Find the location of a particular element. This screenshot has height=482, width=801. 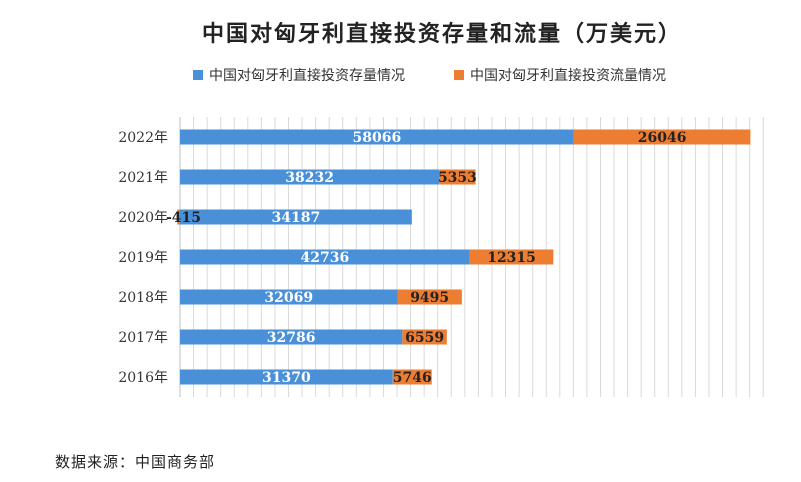

chart-title: 中国对匈牙利直接投资存量和流量（万美元） is located at coordinates (442, 34).